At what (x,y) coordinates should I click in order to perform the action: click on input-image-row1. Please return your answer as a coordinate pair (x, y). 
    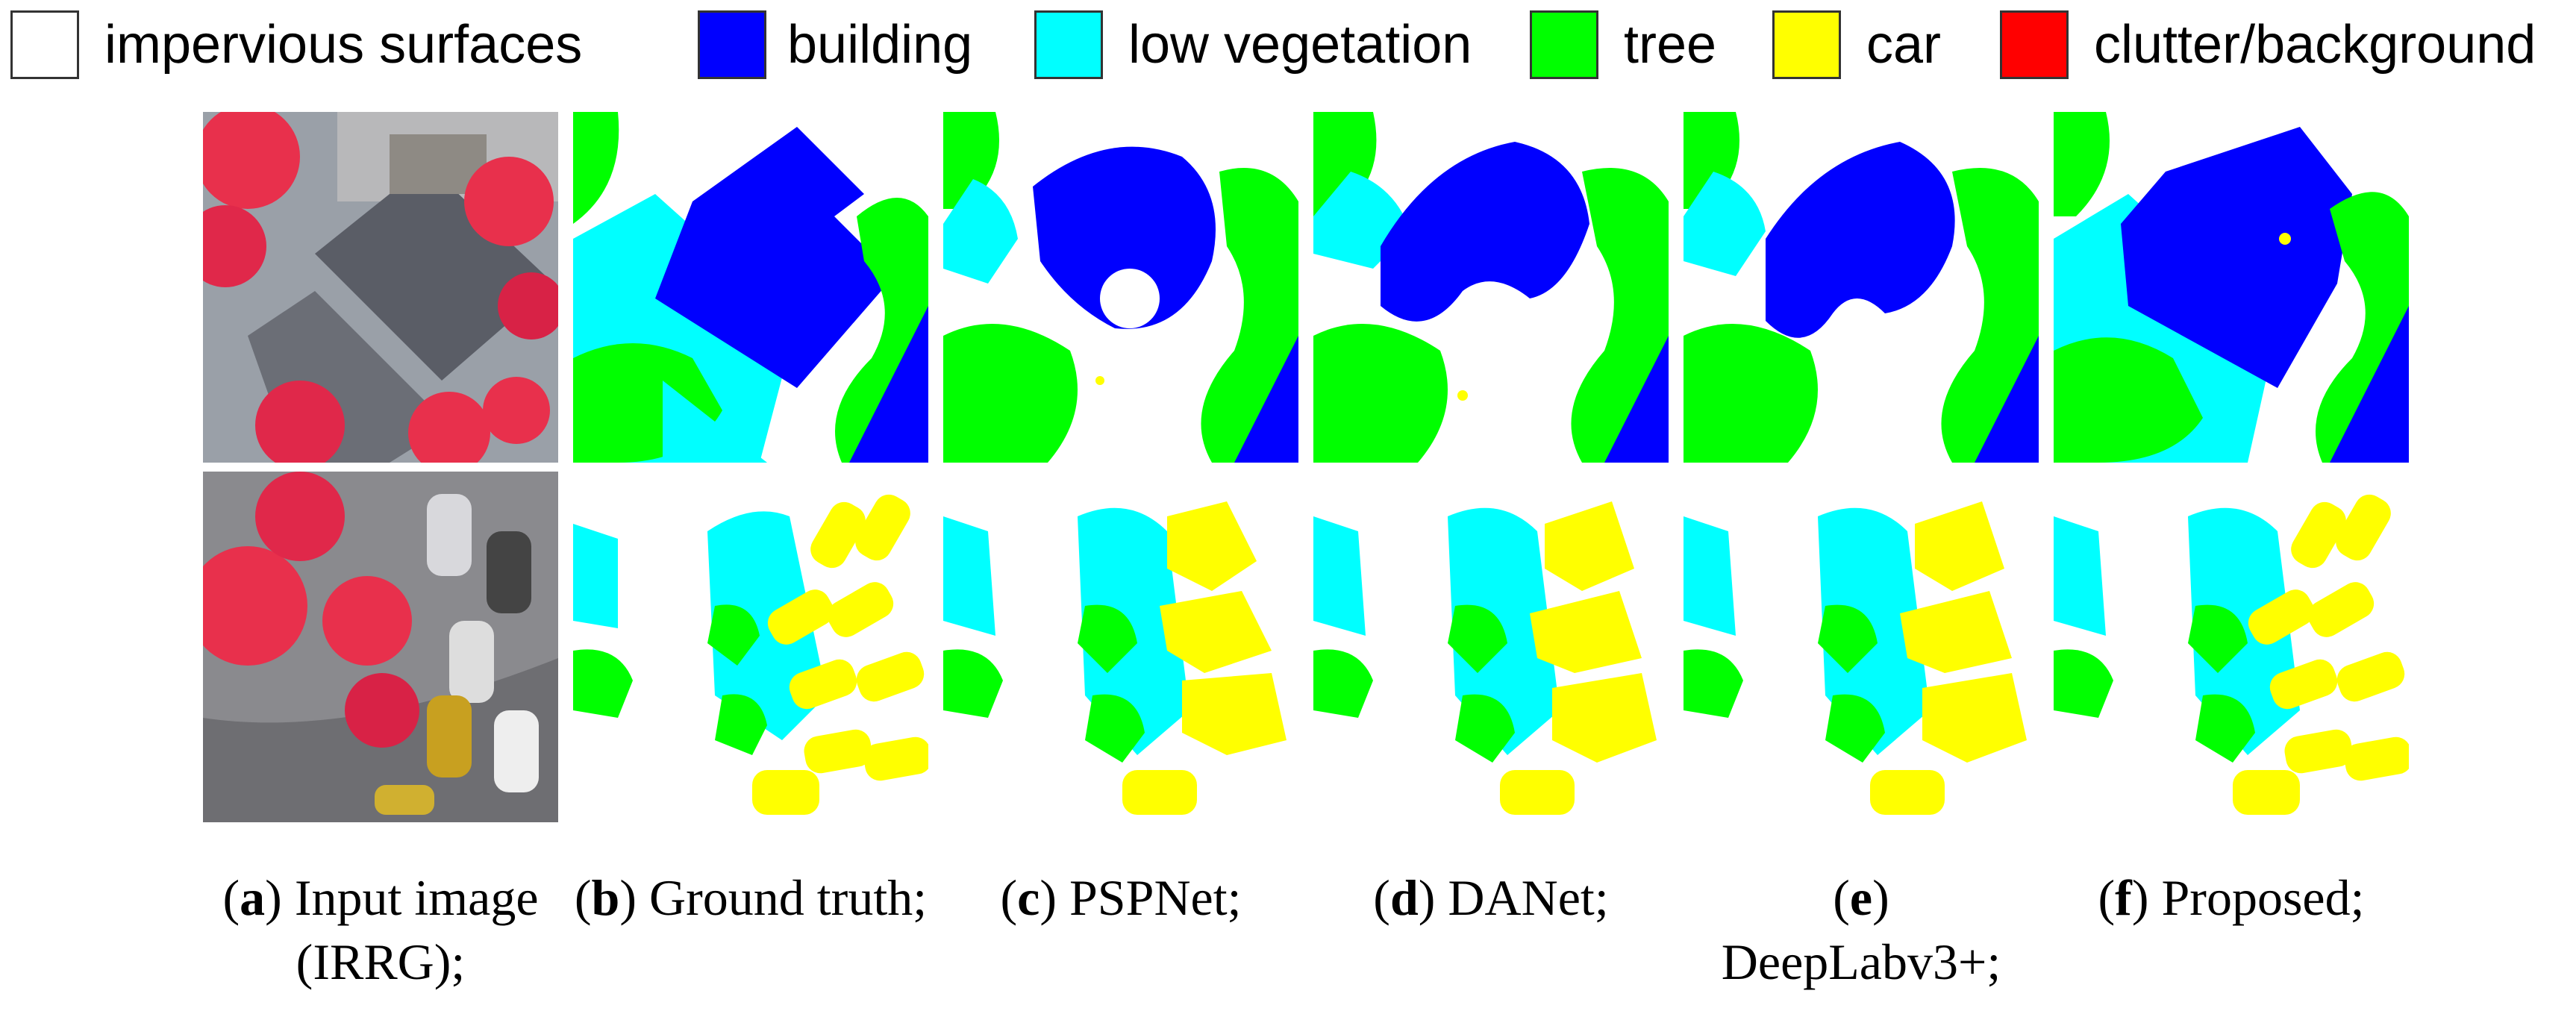
    Looking at the image, I should click on (380, 287).